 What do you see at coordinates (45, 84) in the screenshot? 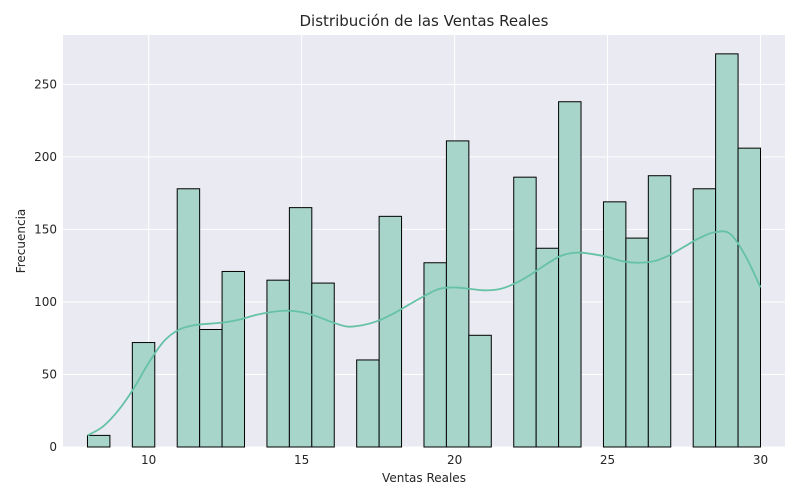
I see `y-tick-label: 250` at bounding box center [45, 84].